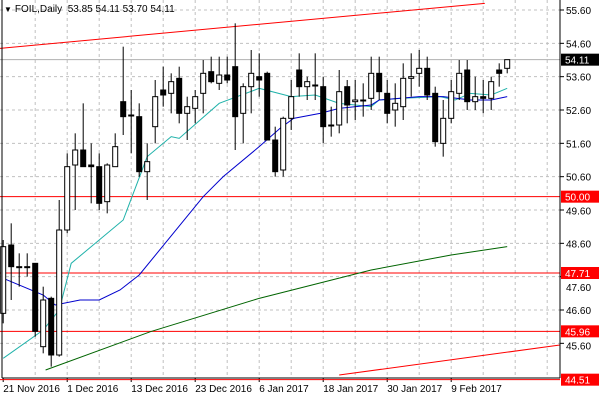  I want to click on y-tick-label: 50.60, so click(578, 178).